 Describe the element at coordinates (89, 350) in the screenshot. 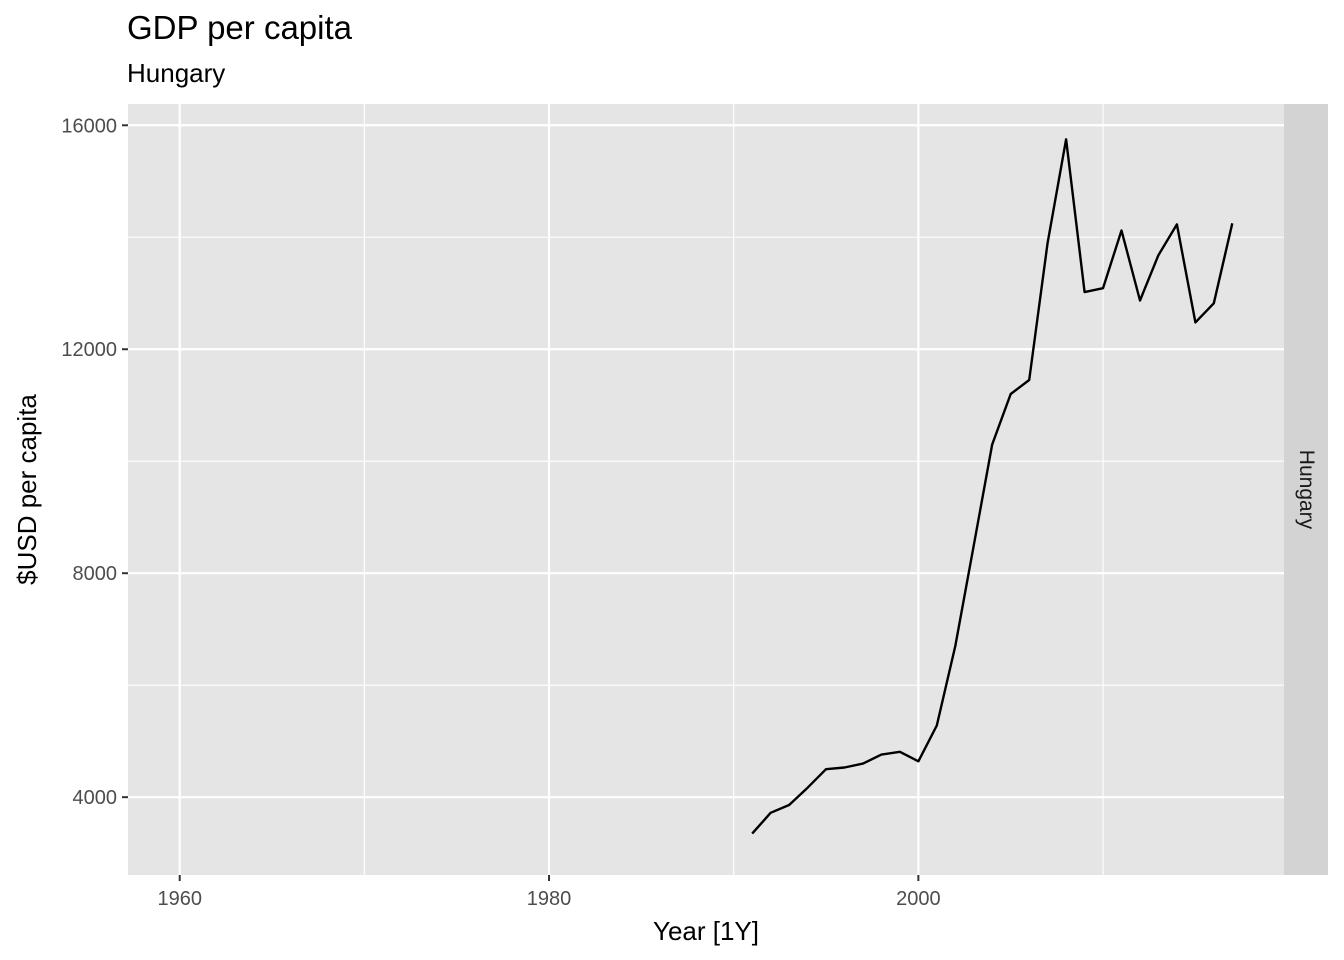

I see `y-tick-label: 12000` at that location.